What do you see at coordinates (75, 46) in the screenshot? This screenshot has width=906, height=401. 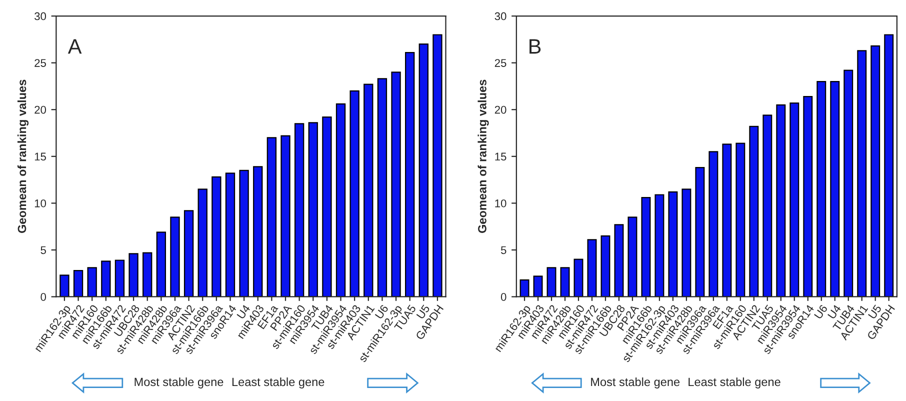 I see `annotation: A` at bounding box center [75, 46].